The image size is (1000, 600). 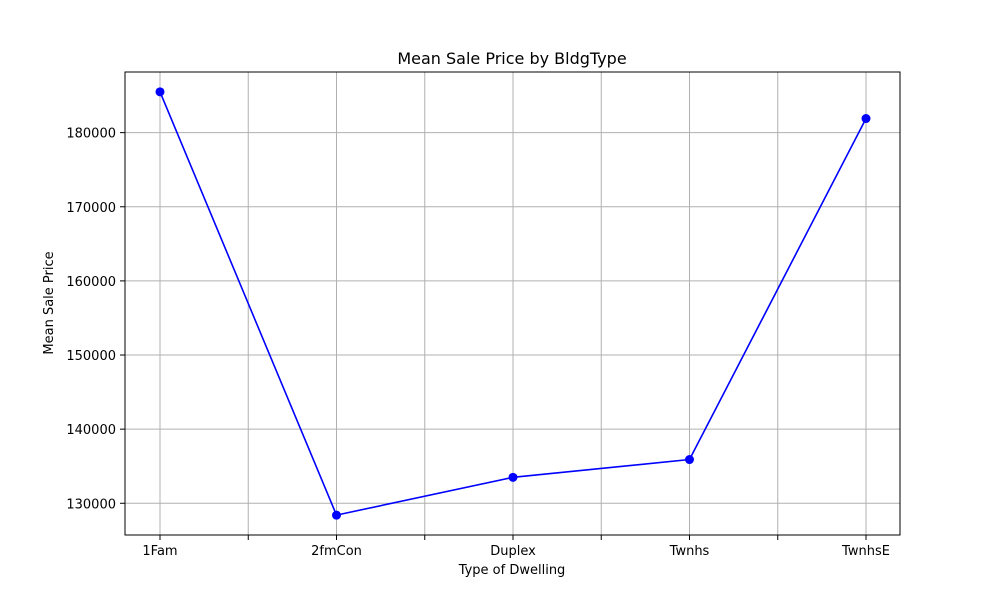 What do you see at coordinates (336, 551) in the screenshot?
I see `x-tick-label: 2fmCon` at bounding box center [336, 551].